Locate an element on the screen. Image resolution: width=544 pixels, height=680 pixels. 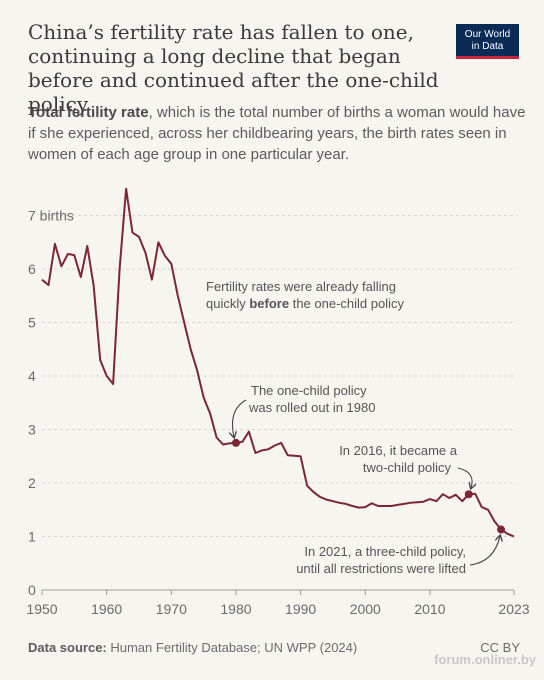
y-tick-label: 3 is located at coordinates (32, 430).